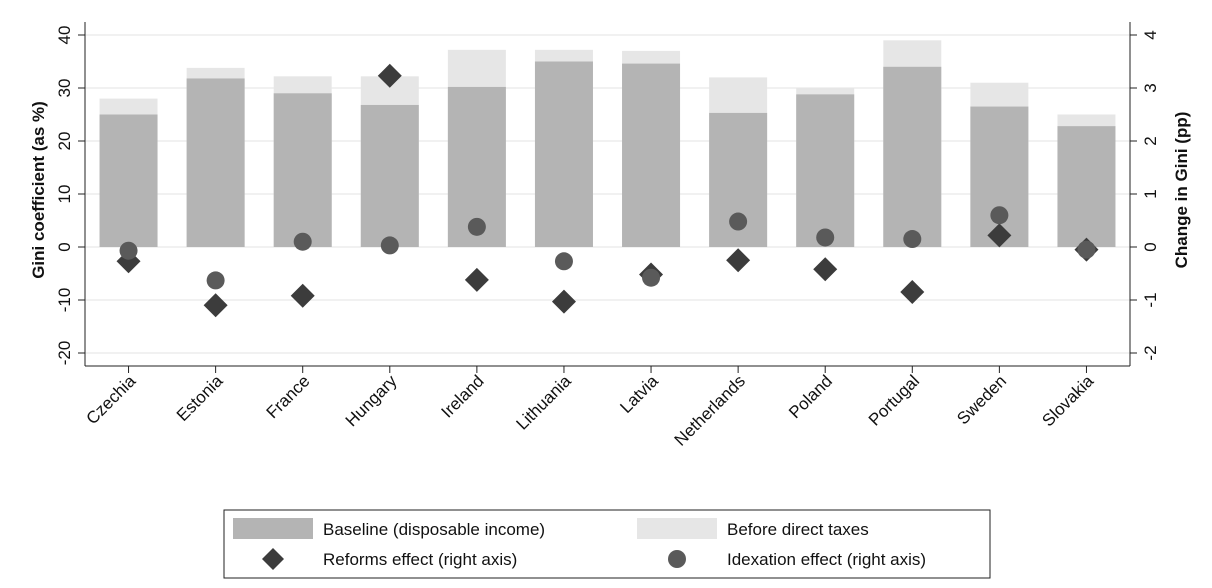  I want to click on indexation-point-hungary, so click(389, 245).